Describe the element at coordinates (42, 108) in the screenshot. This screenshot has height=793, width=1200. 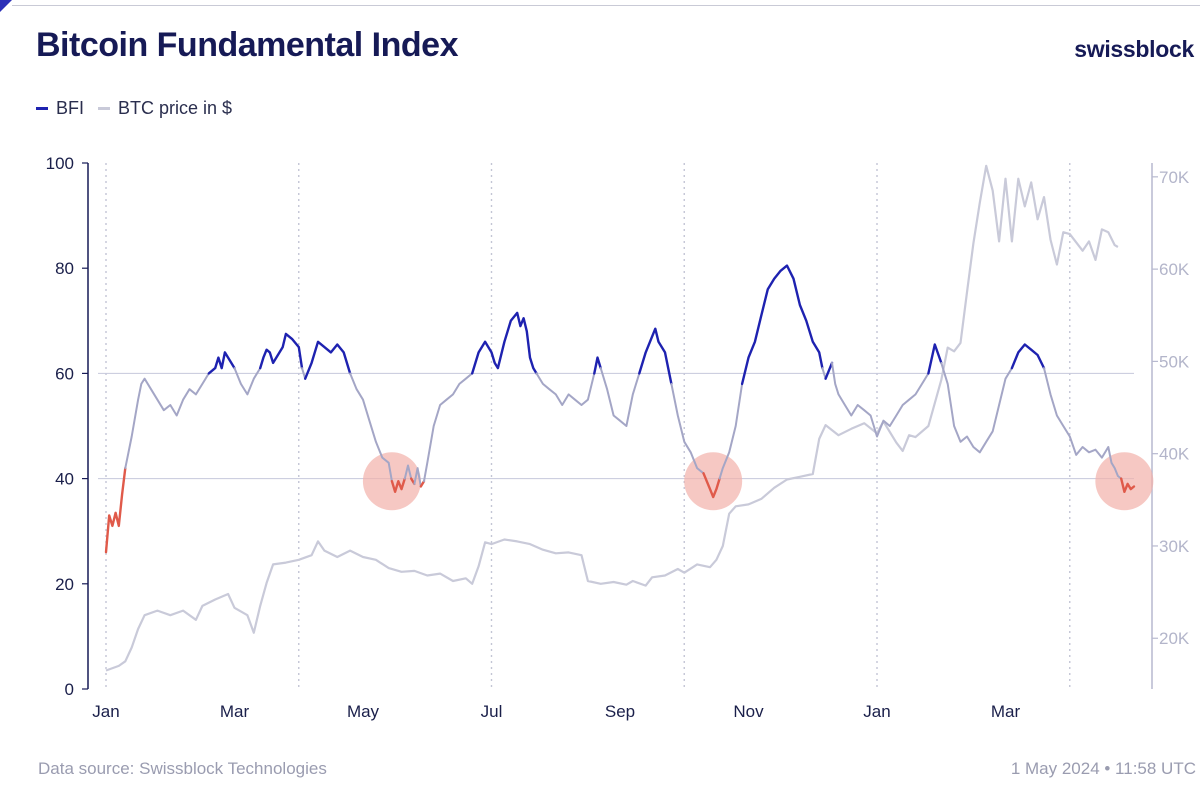
I see `legend-swatch-bfi` at that location.